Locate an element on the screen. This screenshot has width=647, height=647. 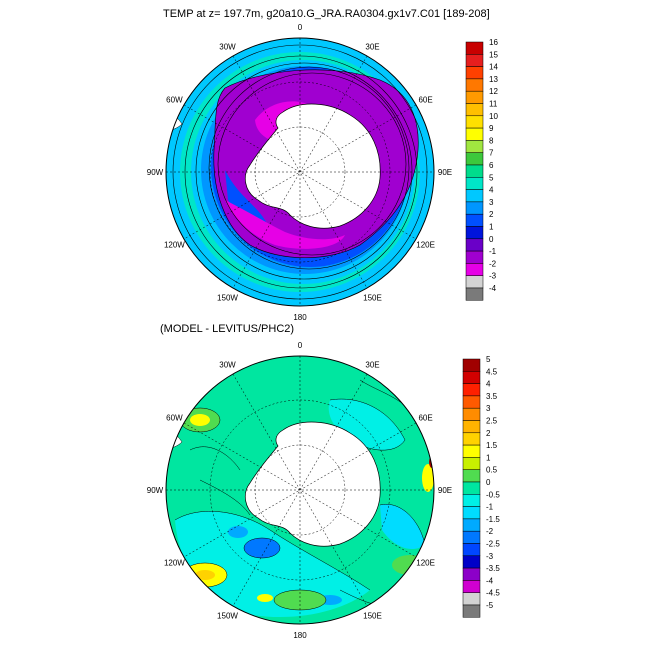
p2-colorbar-label: 0.5 is located at coordinates (492, 470).